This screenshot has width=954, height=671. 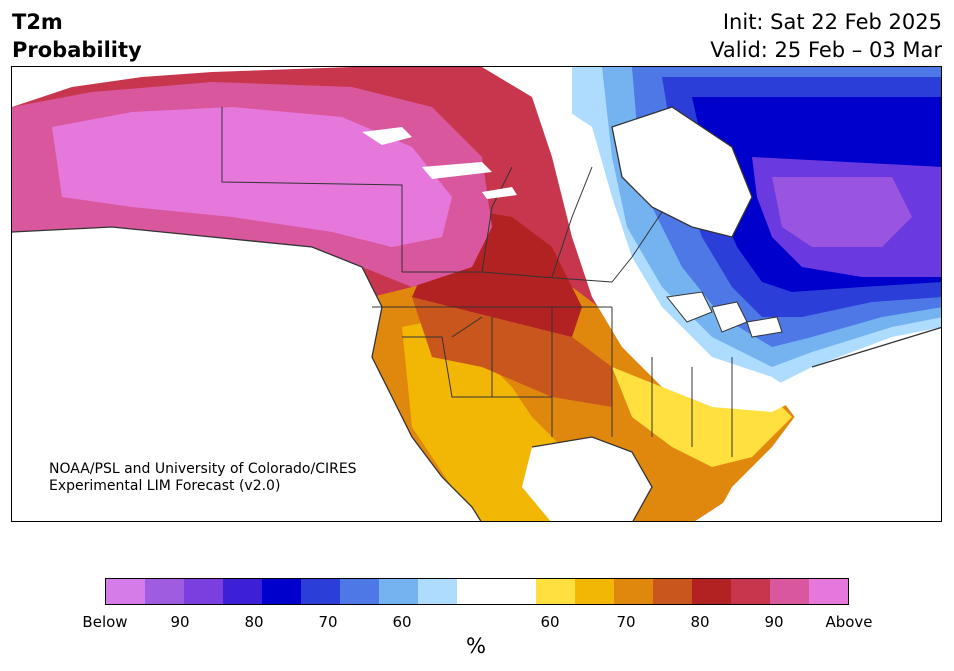 What do you see at coordinates (165, 486) in the screenshot?
I see `credit-line-2: Experimental LIM Forecast (v2.0)` at bounding box center [165, 486].